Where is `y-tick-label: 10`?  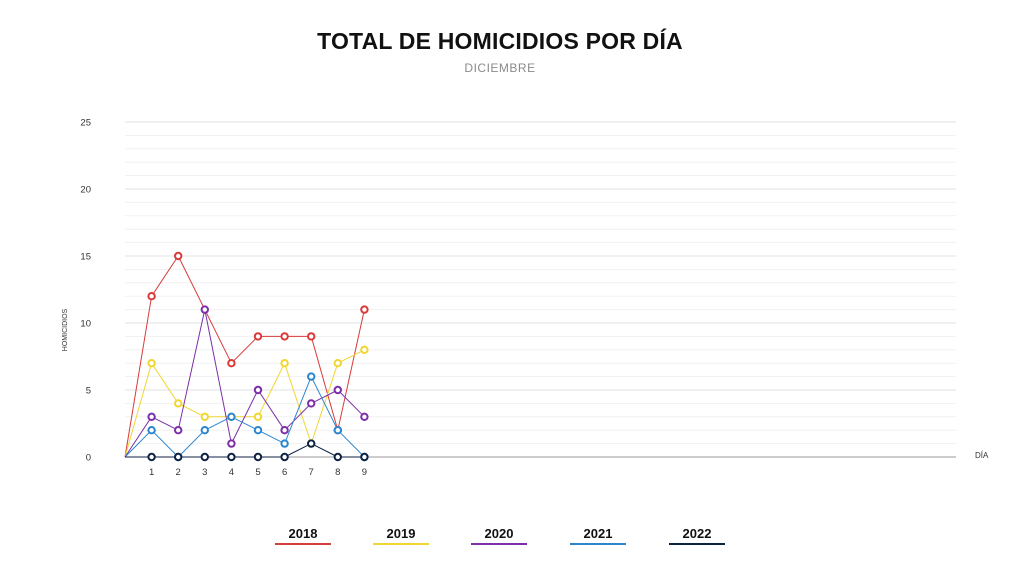
y-tick-label: 10 is located at coordinates (85, 324).